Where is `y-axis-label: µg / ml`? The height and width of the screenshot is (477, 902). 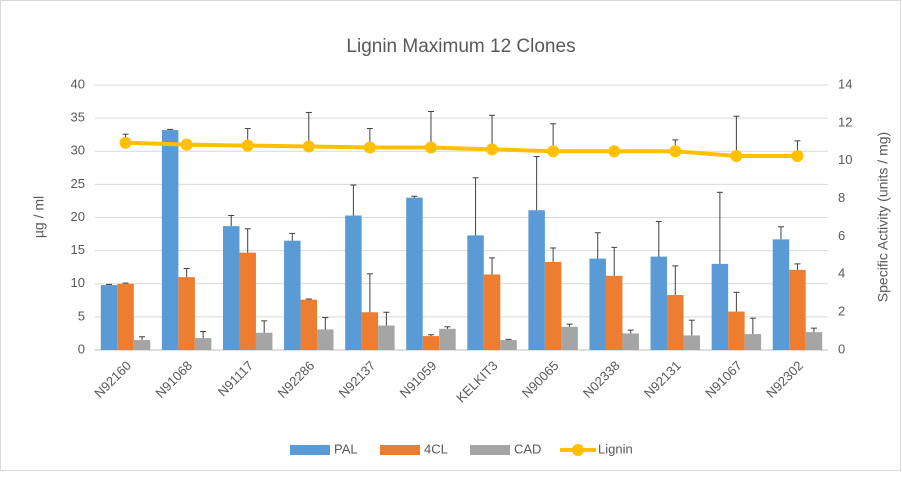 y-axis-label: µg / ml is located at coordinates (39, 217).